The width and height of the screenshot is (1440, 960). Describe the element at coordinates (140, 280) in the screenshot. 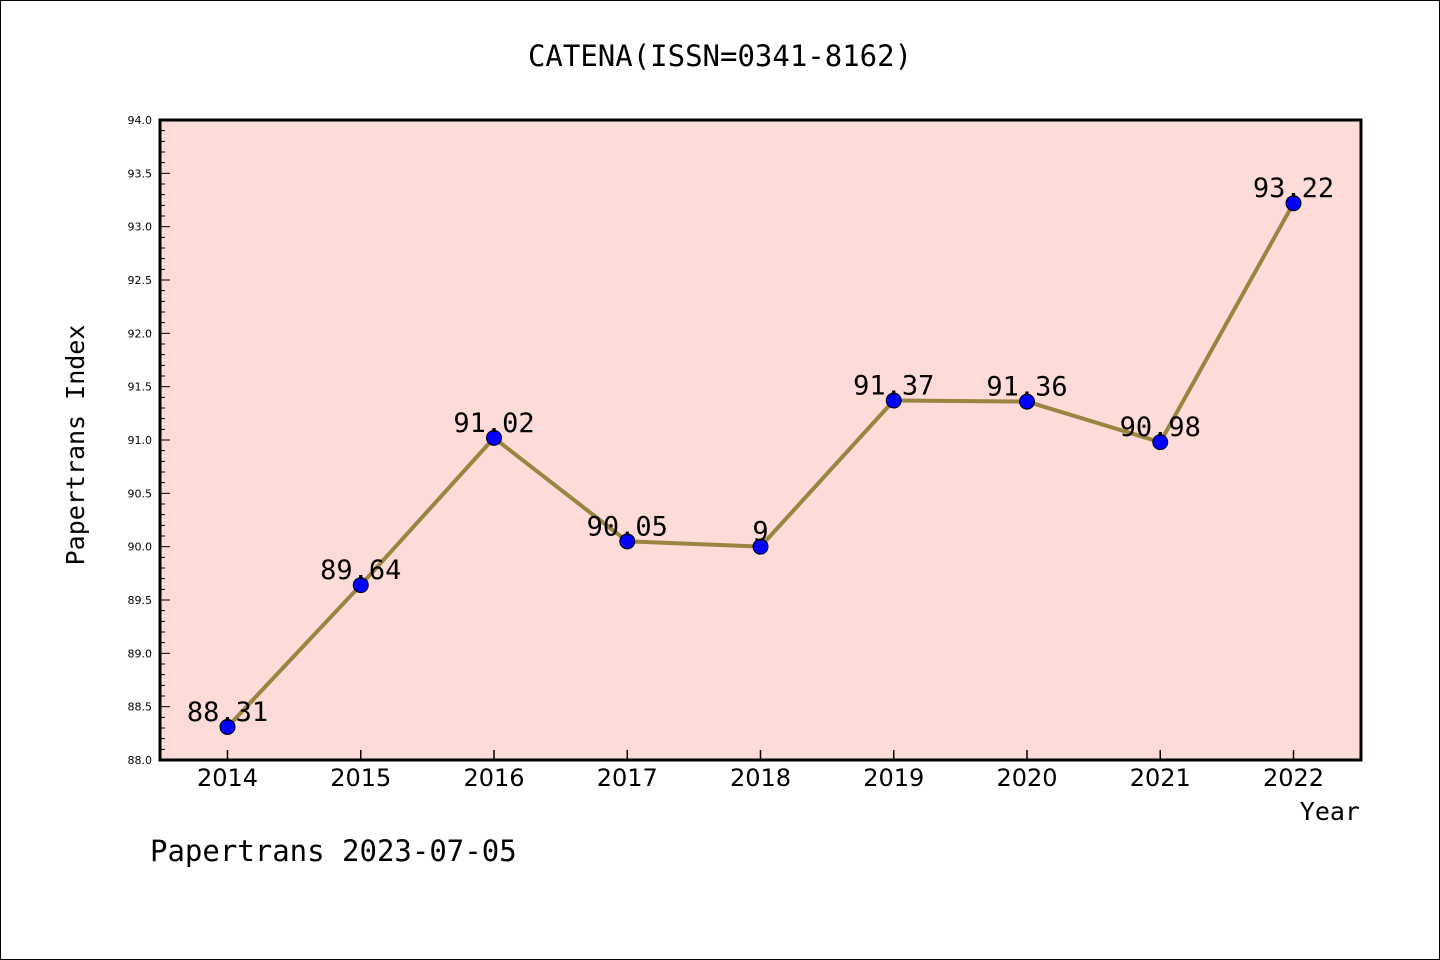

I see `y-tick-label: 92.5` at that location.